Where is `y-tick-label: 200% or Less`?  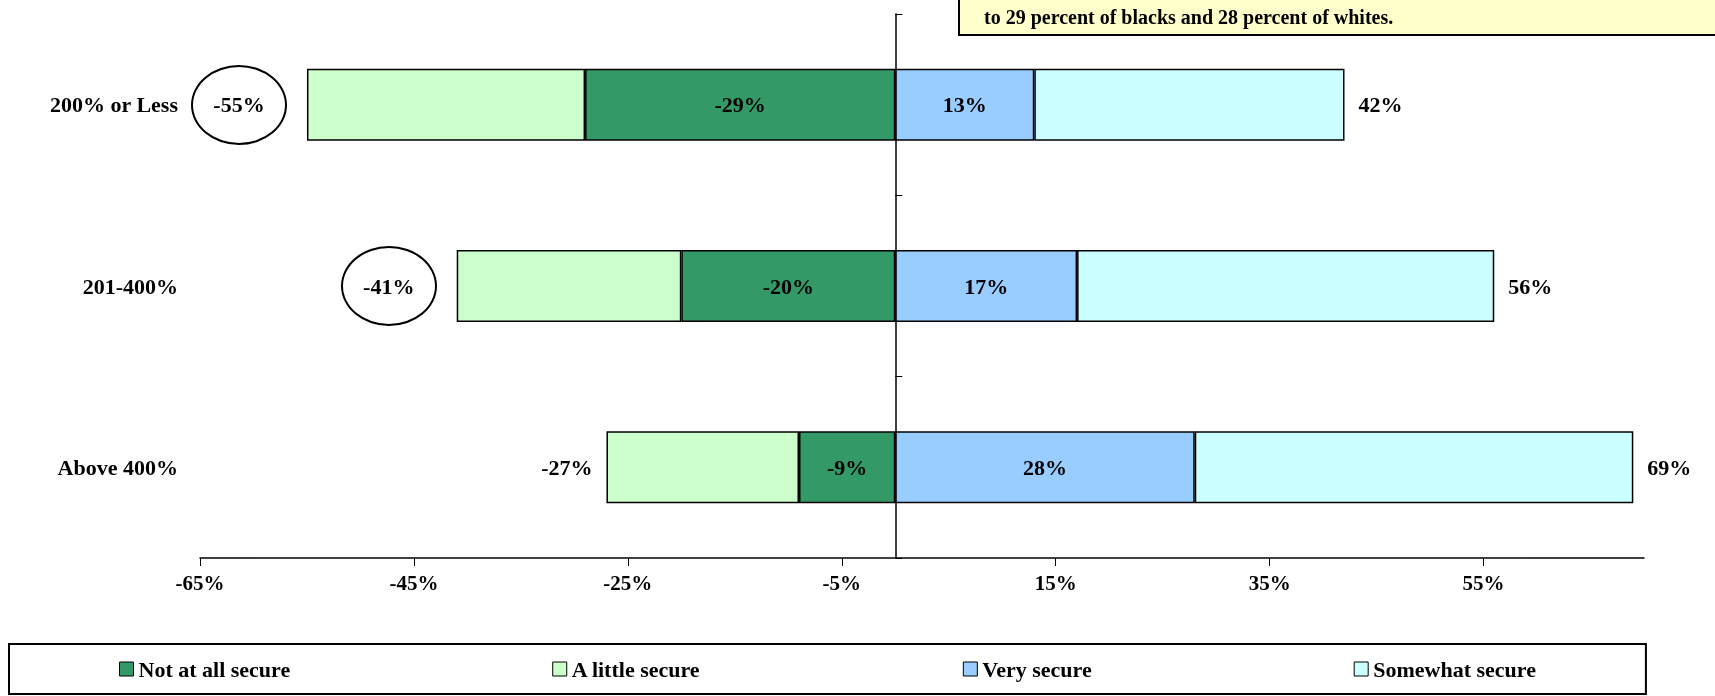
y-tick-label: 200% or Less is located at coordinates (114, 105).